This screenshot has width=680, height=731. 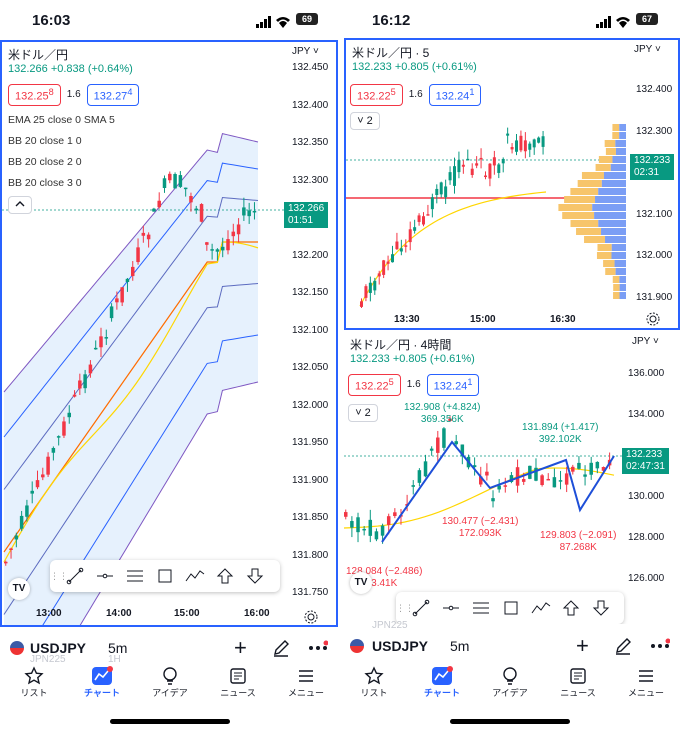 What do you see at coordinates (45, 183) in the screenshot?
I see `indicator-bb-3: BB 20 close 3 0` at bounding box center [45, 183].